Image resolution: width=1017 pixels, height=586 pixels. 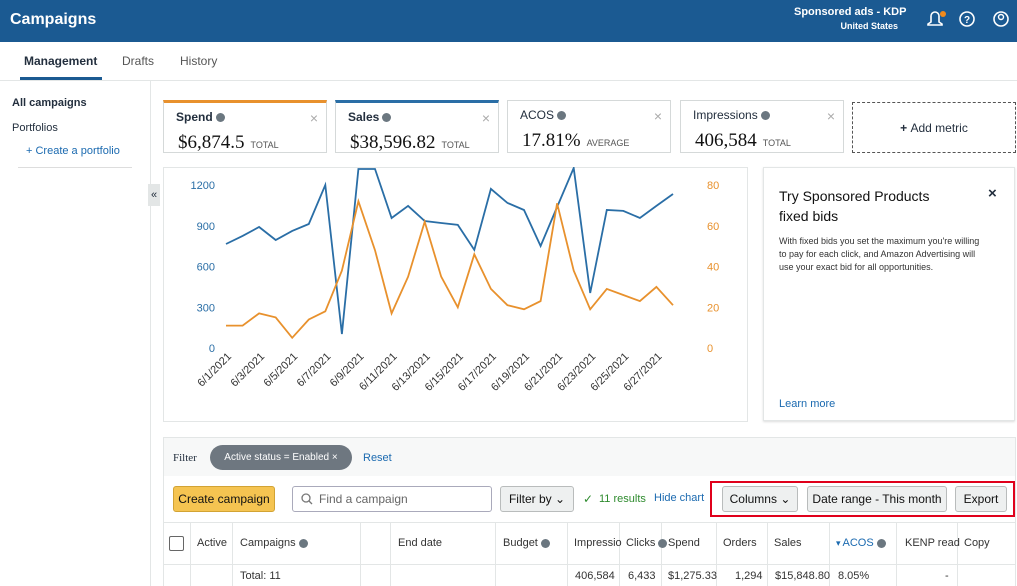 I want to click on y2-tick-label: 20, so click(x=713, y=308).